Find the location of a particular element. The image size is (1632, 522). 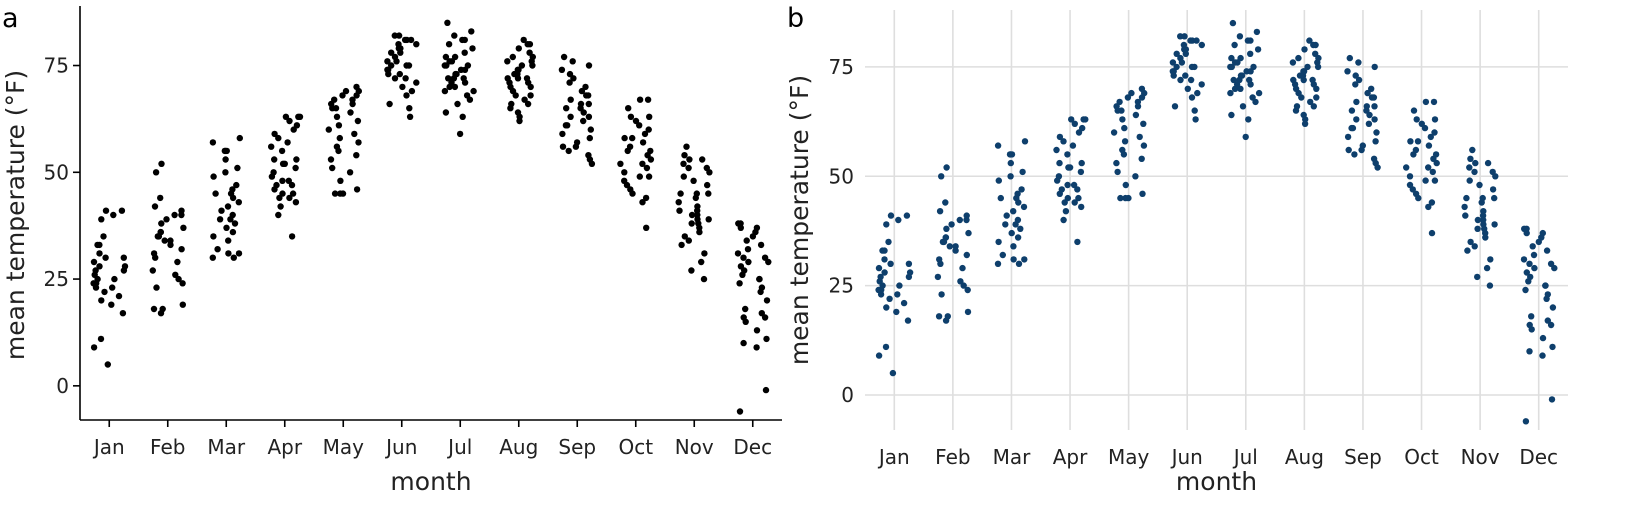

x-tick-label: Feb is located at coordinates (952, 457).